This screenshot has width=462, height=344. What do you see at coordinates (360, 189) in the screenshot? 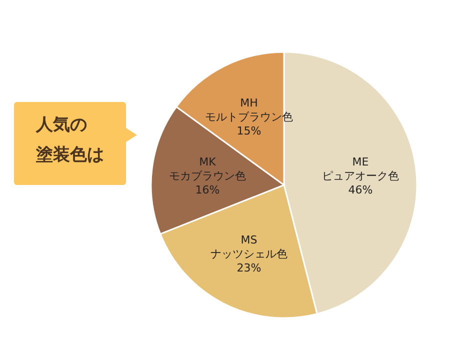
I see `data-label: 46%` at bounding box center [360, 189].